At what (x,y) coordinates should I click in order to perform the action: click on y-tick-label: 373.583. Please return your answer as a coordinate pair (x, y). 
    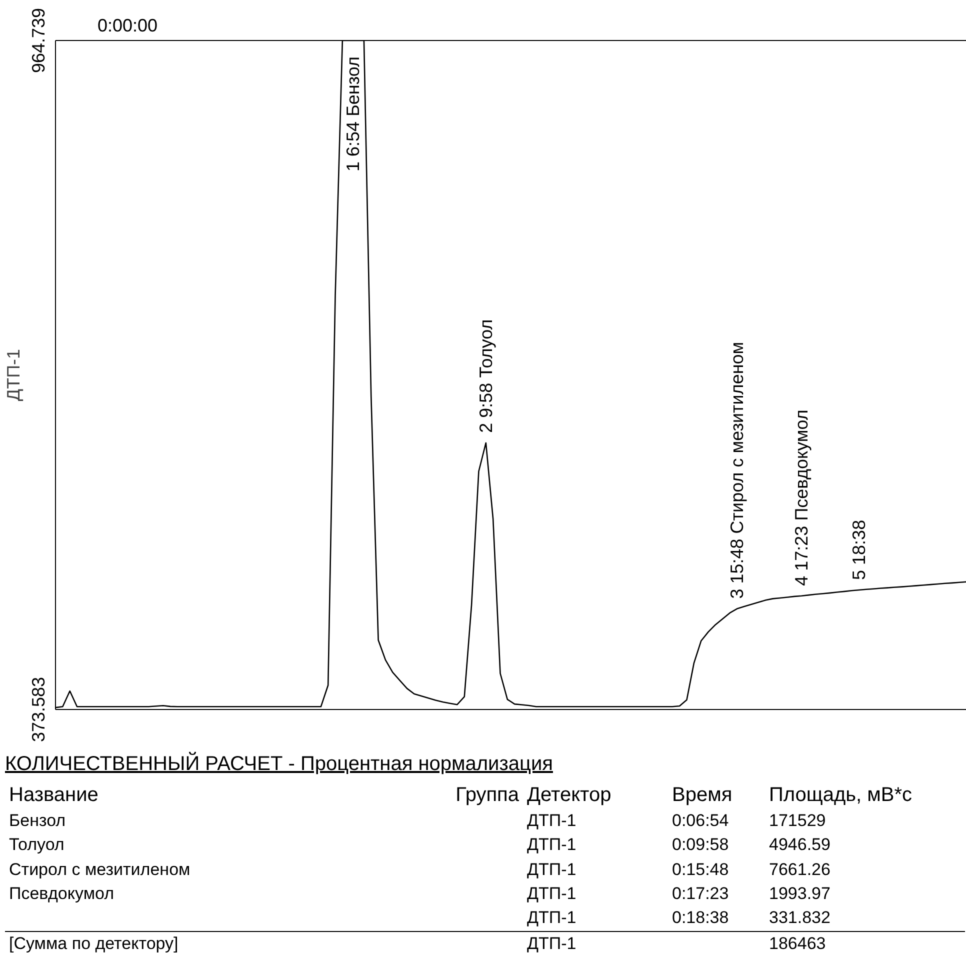
    Looking at the image, I should click on (38, 709).